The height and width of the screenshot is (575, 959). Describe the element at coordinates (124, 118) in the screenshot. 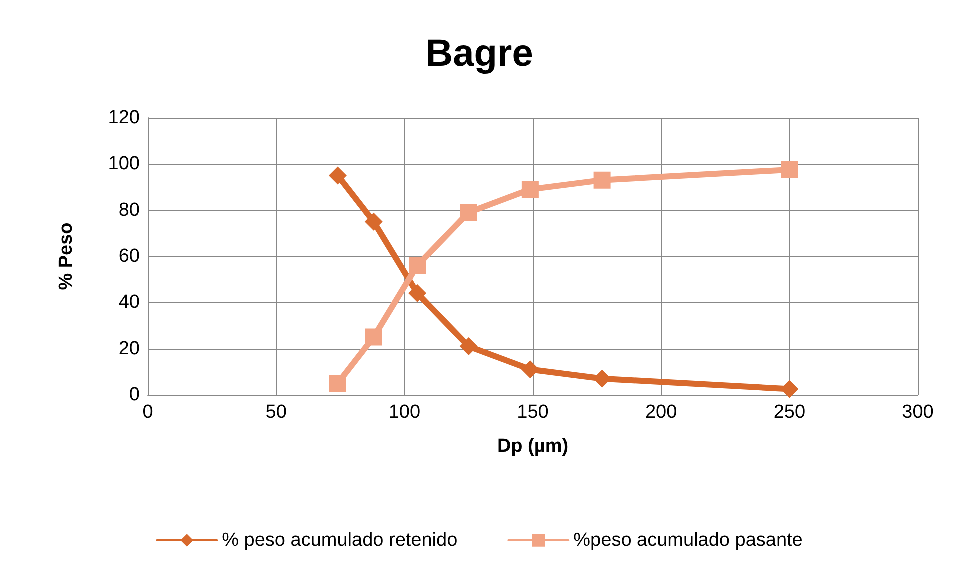

I see `y-tick-label: 120` at that location.